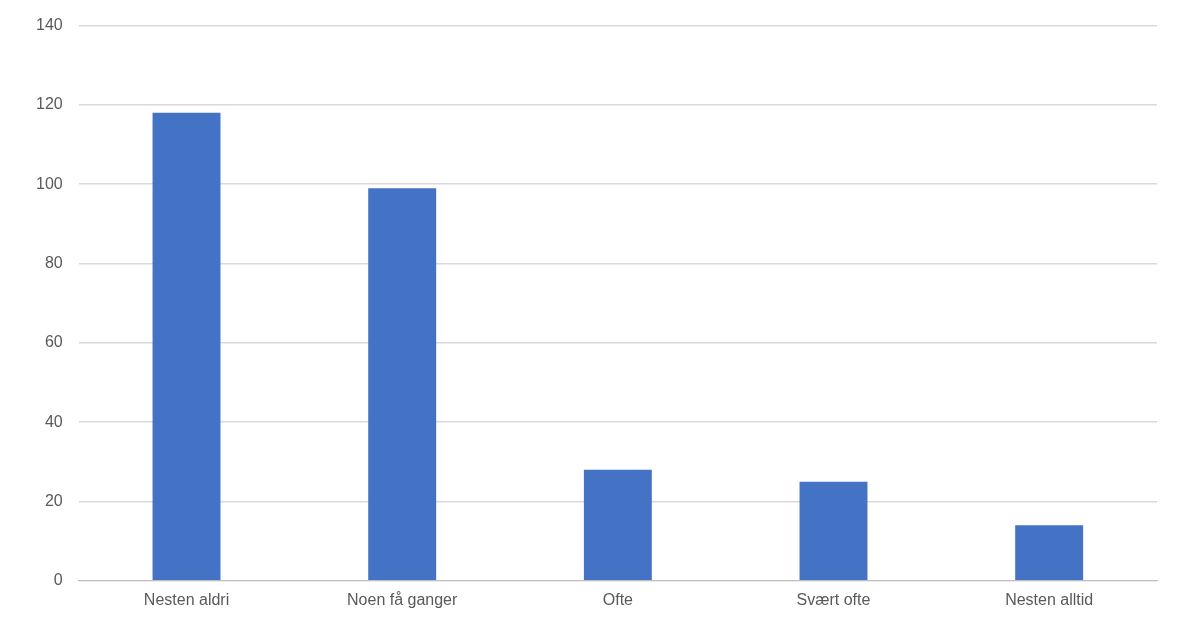  I want to click on x-tick-label: Nesten alltid, so click(1049, 599).